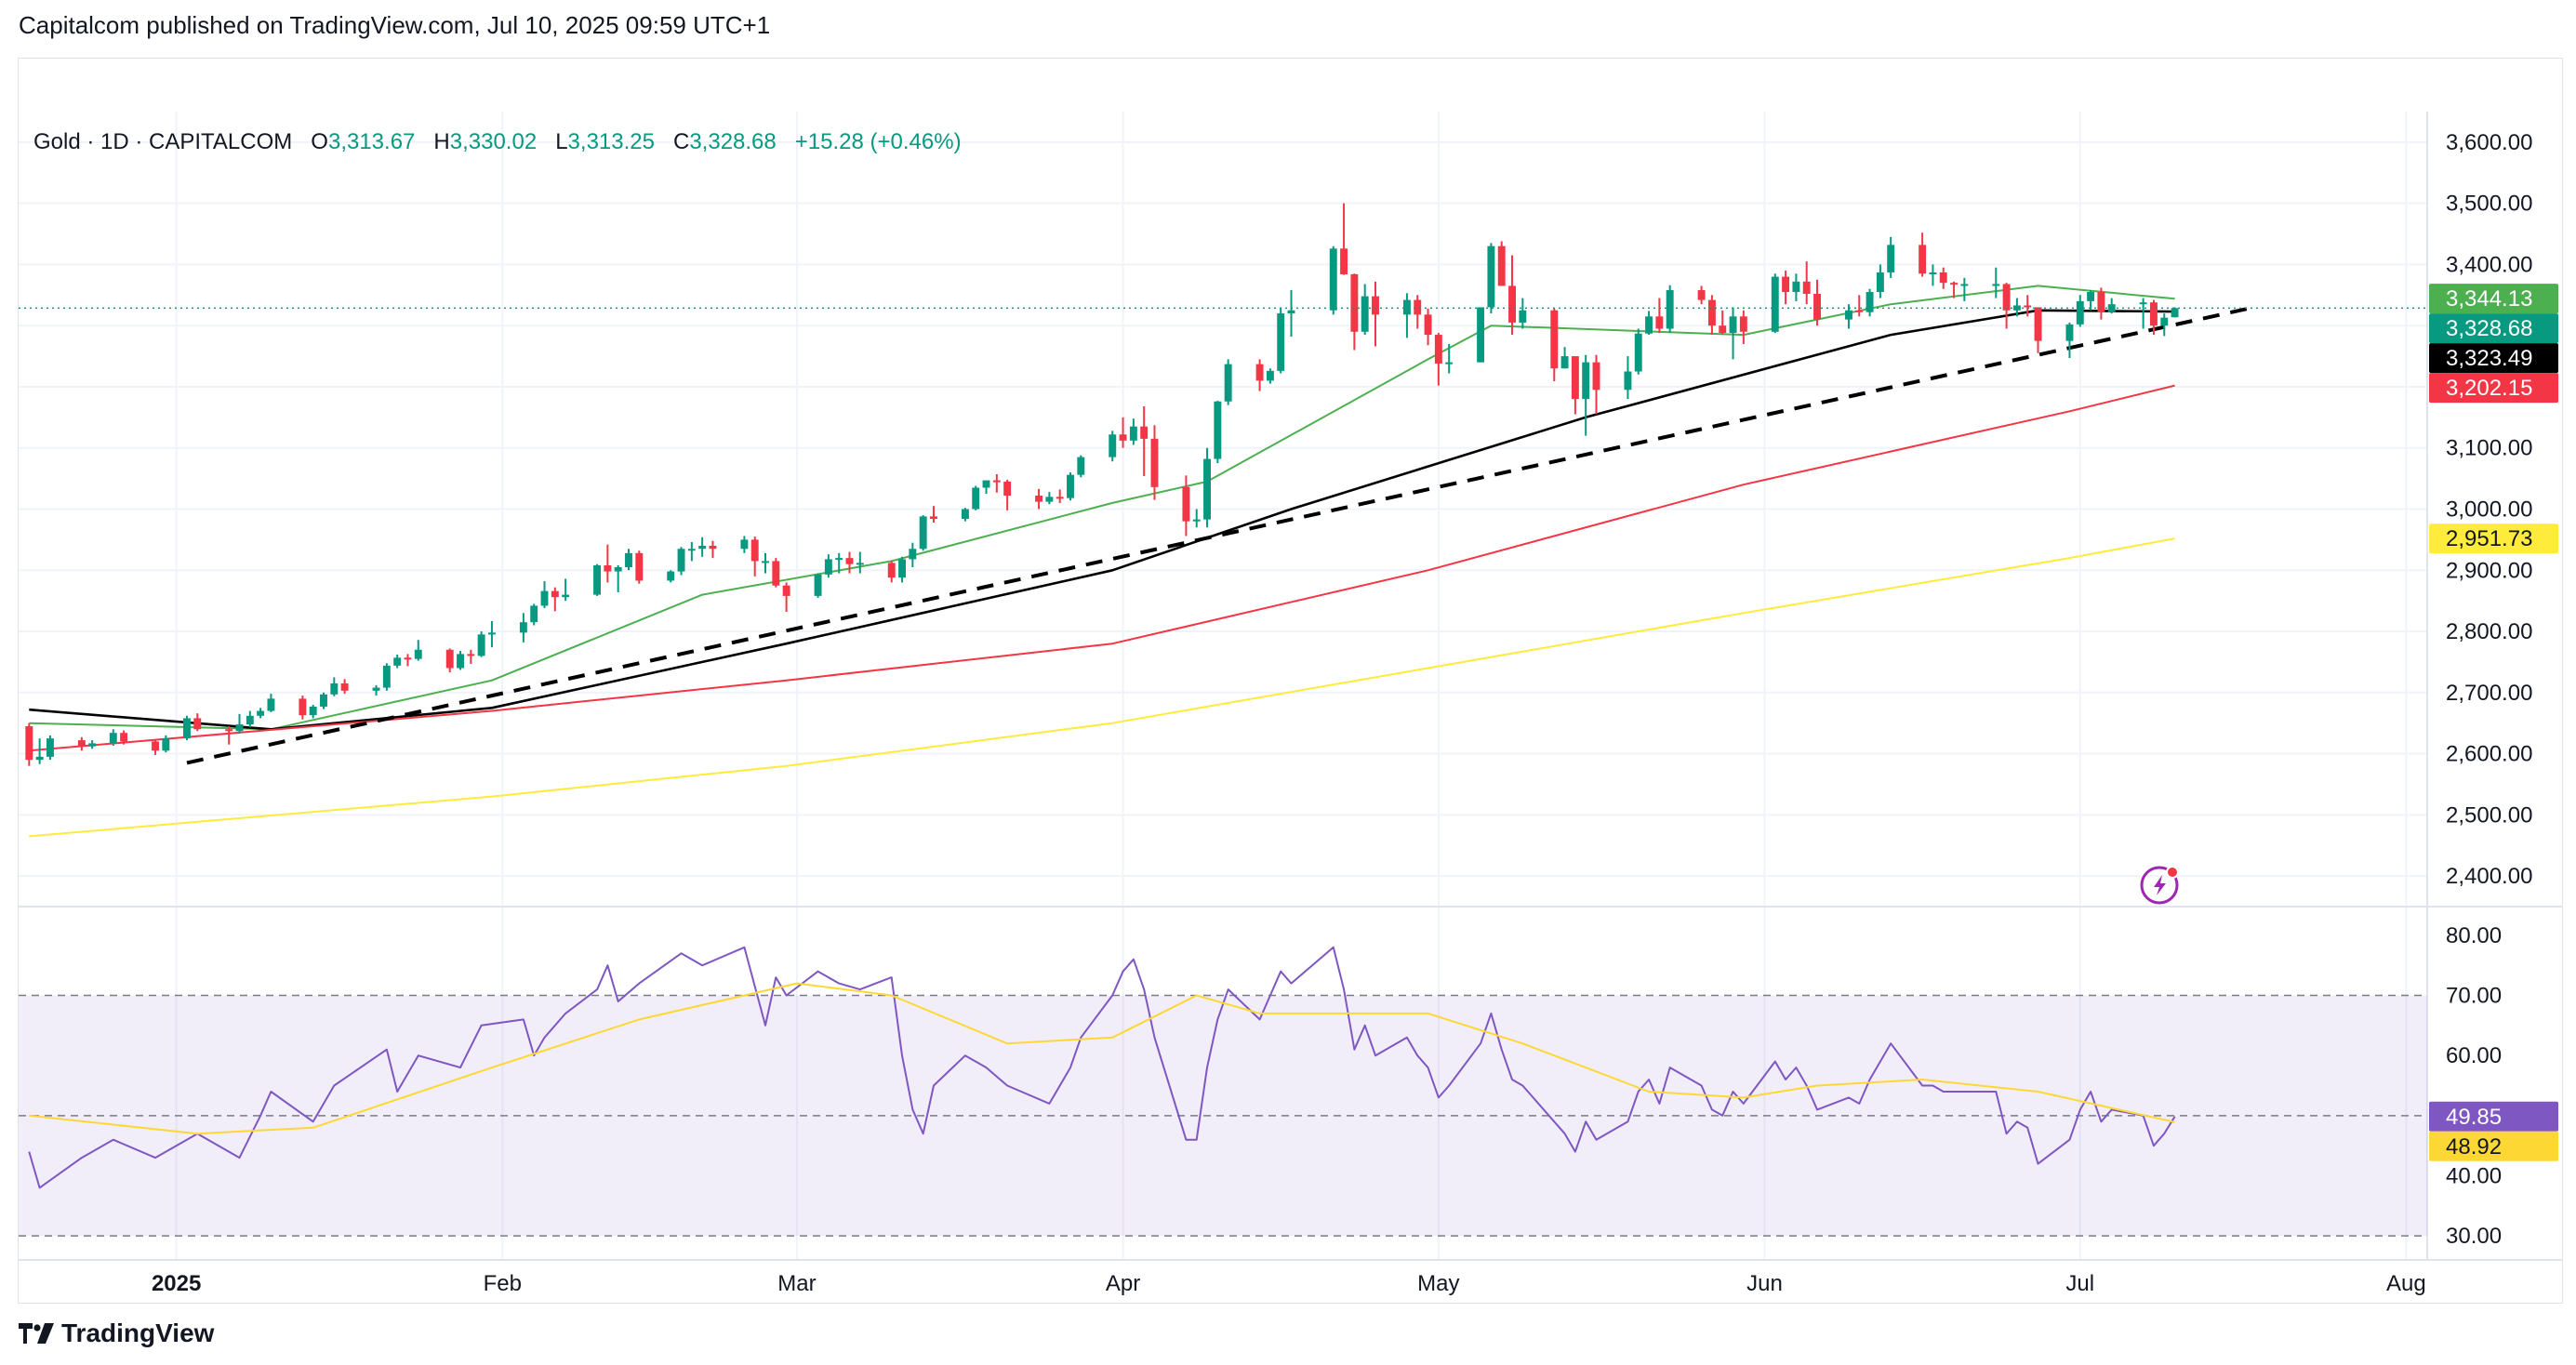  What do you see at coordinates (2474, 996) in the screenshot?
I see `rsi-tick-label: 70.00` at bounding box center [2474, 996].